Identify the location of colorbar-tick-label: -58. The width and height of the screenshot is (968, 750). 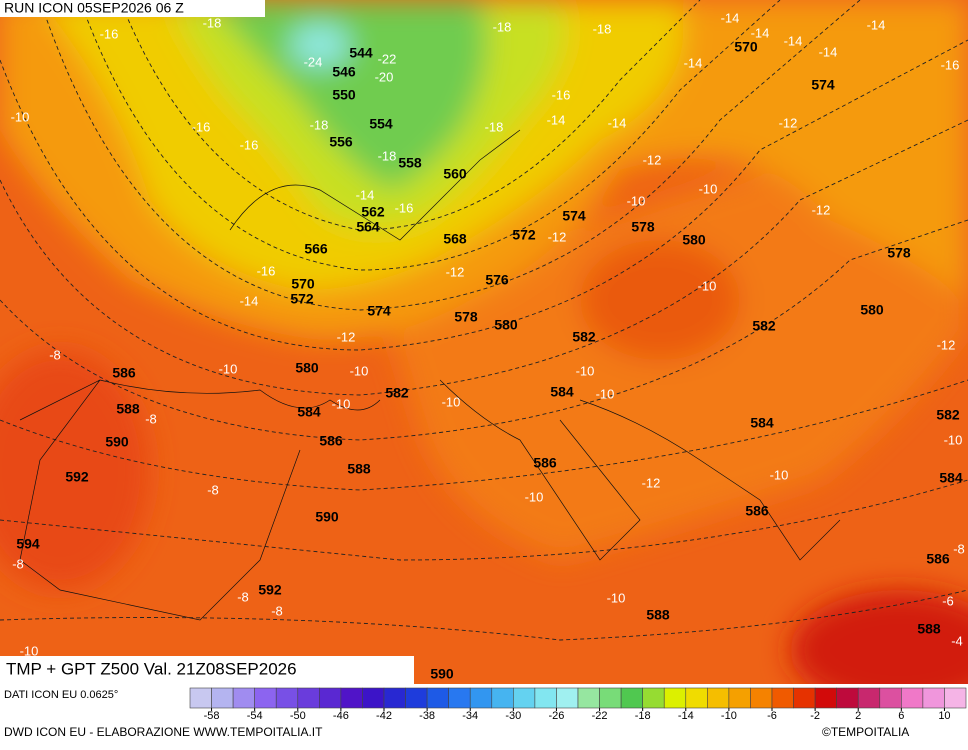
(212, 716).